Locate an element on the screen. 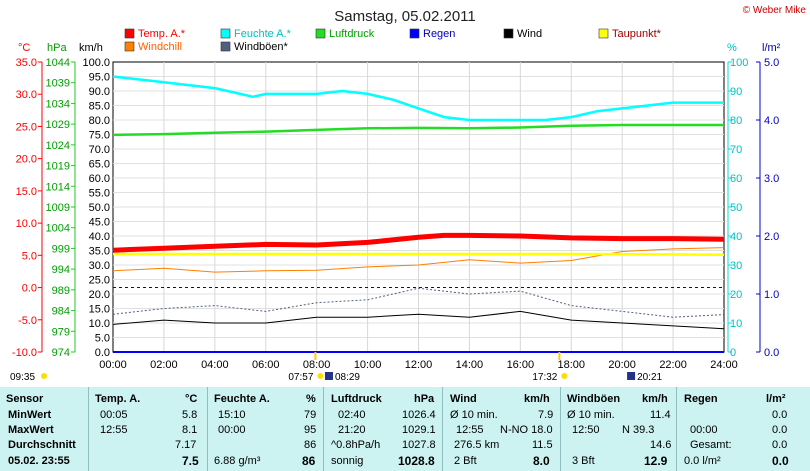  legend-label: Wind is located at coordinates (529, 34).